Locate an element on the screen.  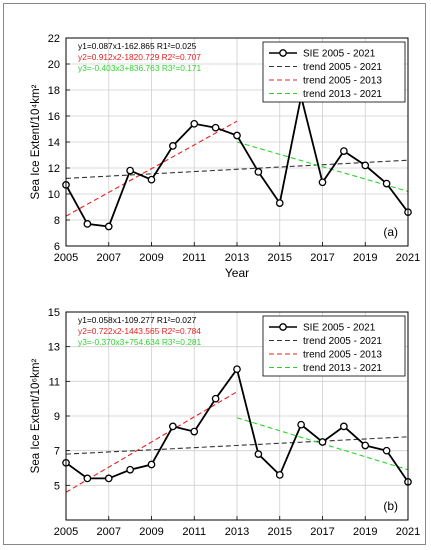
y-tick-label: 11 is located at coordinates (54, 382).